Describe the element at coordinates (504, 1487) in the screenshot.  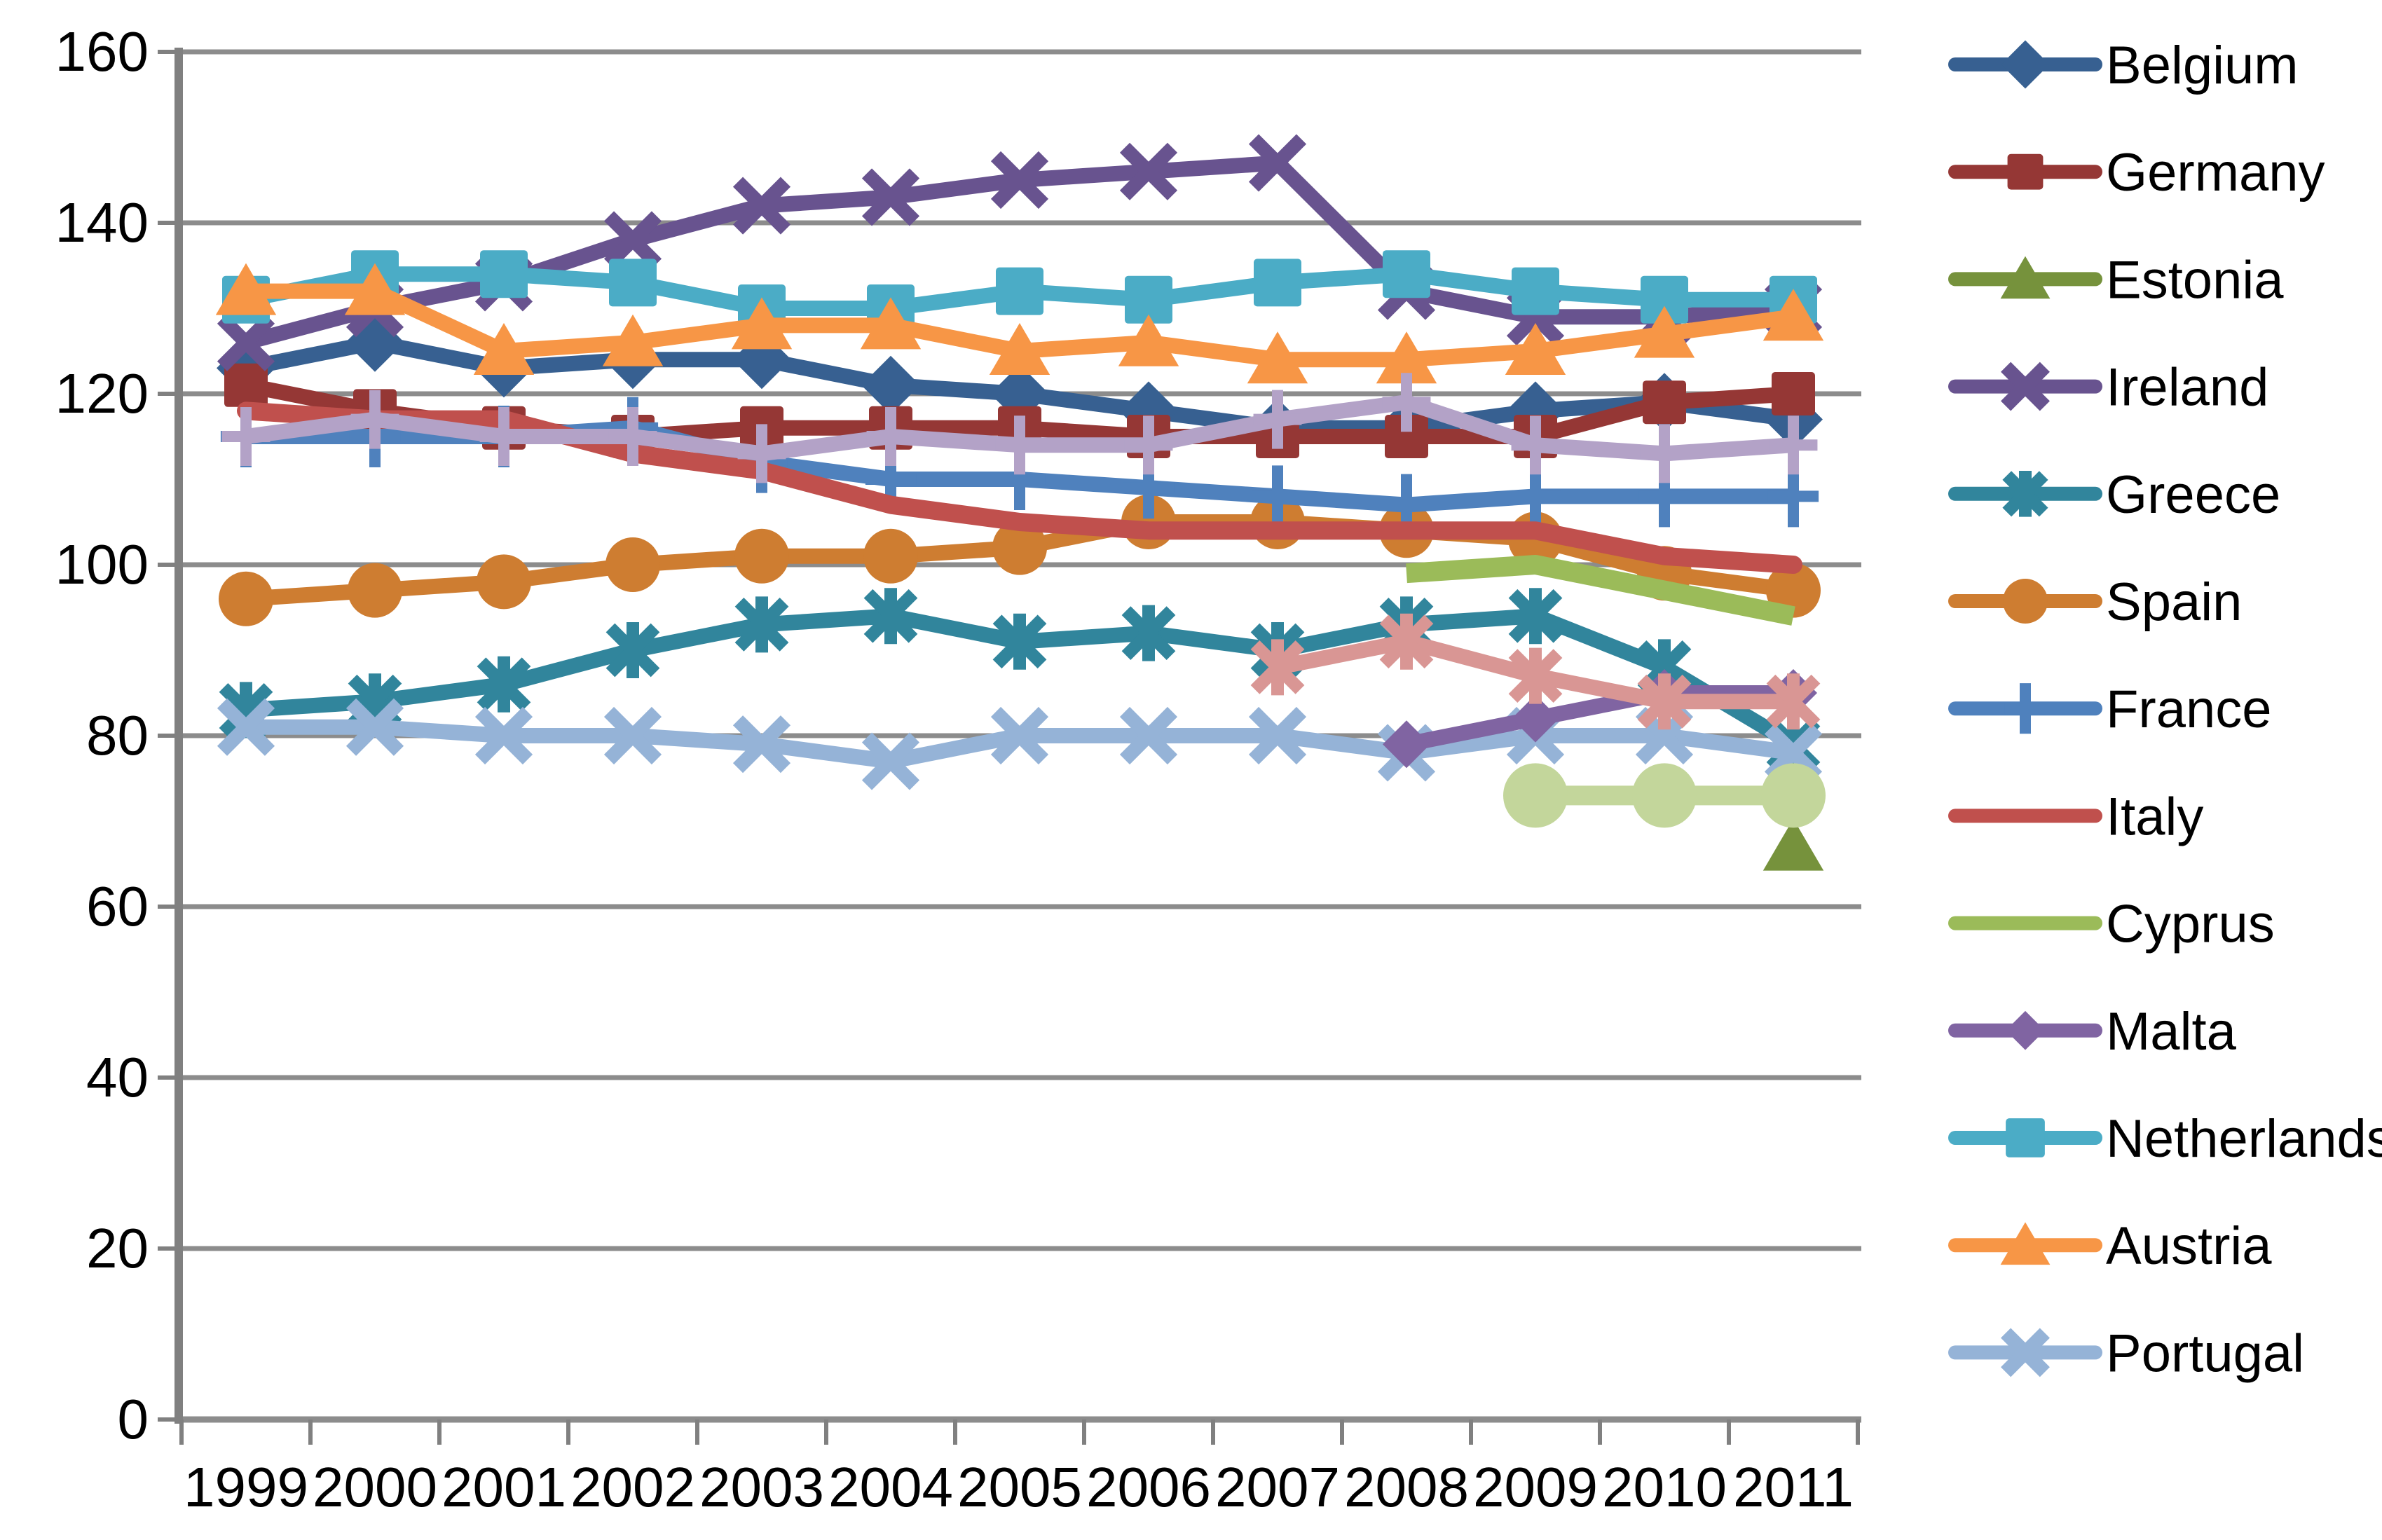
I see `x-tick-label: 2001` at that location.